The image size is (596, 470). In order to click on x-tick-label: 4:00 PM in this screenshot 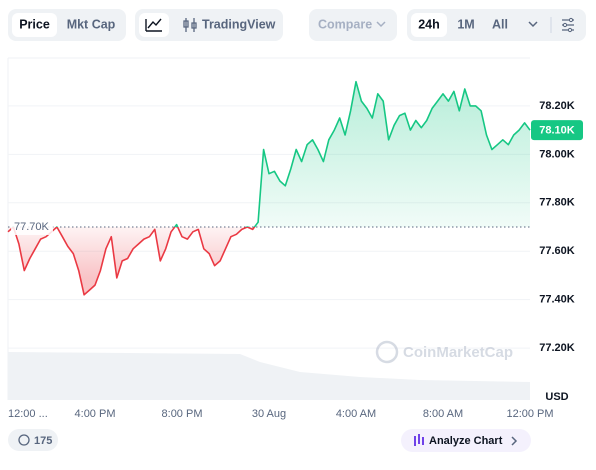, I will do `click(95, 414)`.